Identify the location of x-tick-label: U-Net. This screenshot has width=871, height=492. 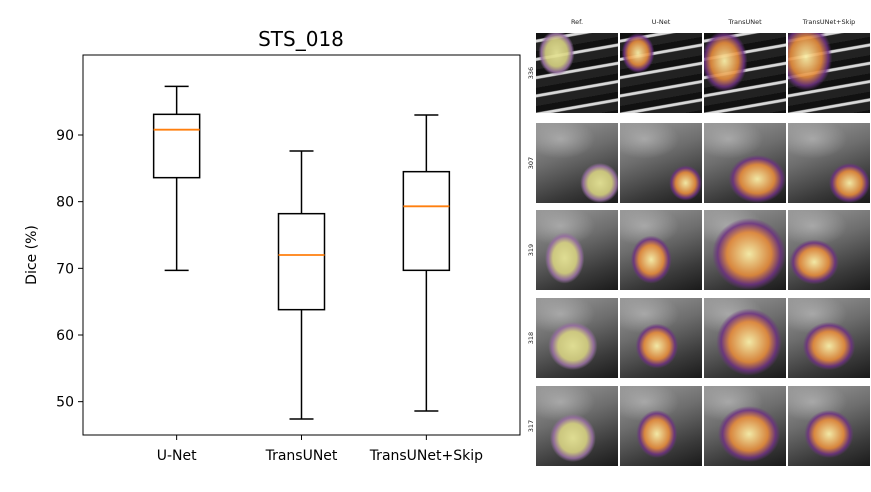
(177, 456).